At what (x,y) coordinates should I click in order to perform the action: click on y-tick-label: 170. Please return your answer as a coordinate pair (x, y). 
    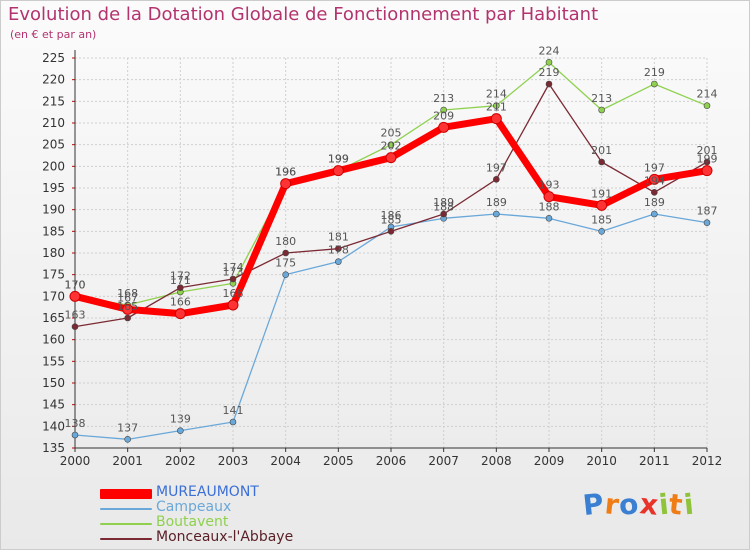
    Looking at the image, I should click on (53, 296).